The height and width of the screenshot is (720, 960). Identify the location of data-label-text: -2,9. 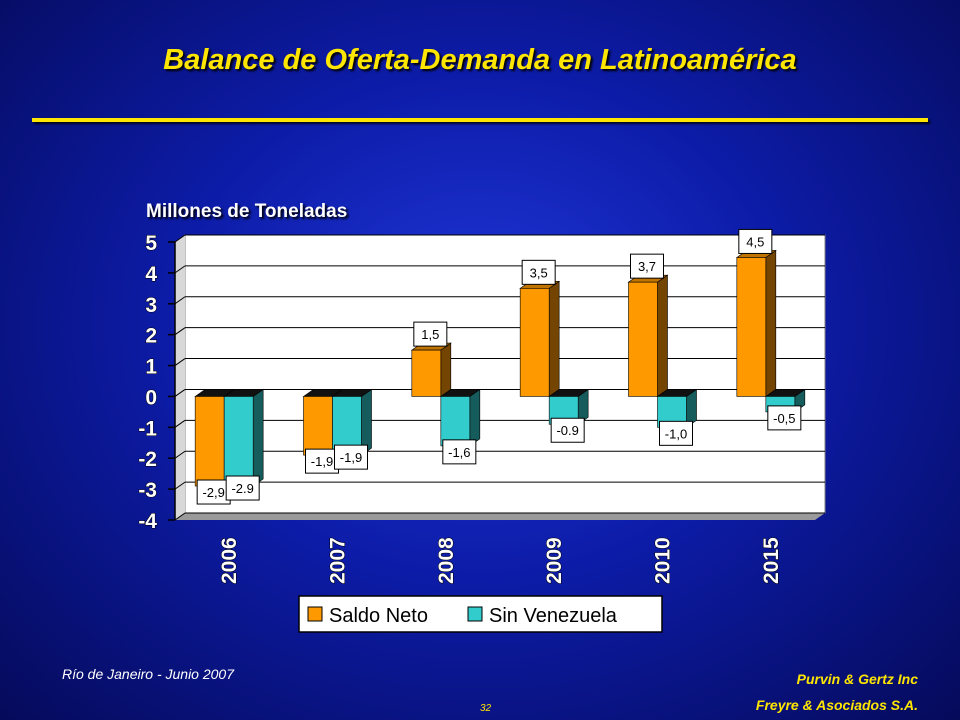
(213, 492).